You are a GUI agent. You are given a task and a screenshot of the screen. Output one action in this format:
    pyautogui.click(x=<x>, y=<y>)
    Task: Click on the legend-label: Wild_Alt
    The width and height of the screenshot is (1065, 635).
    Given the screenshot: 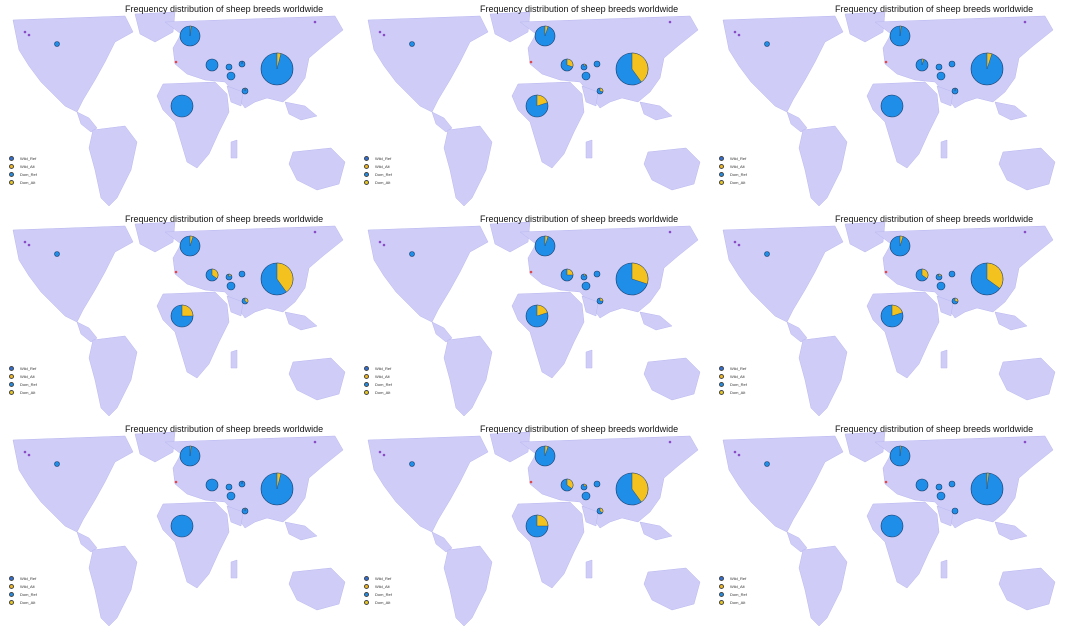 What is the action you would take?
    pyautogui.click(x=382, y=376)
    